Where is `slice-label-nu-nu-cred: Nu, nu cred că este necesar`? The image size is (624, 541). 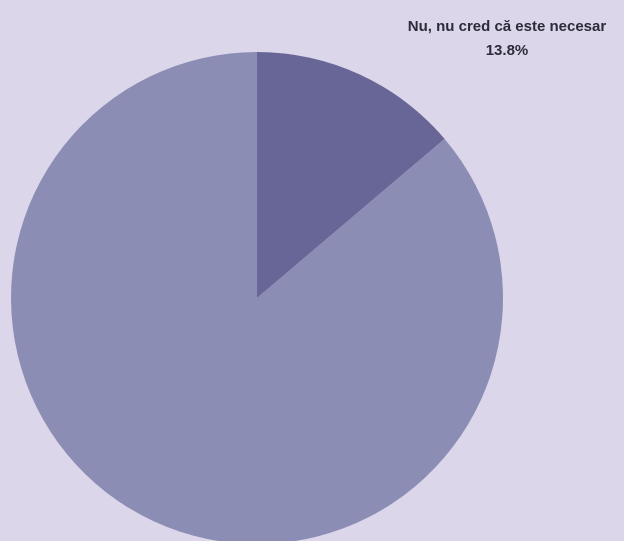
slice-label-nu-nu-cred: Nu, nu cred că este necesar is located at coordinates (507, 26).